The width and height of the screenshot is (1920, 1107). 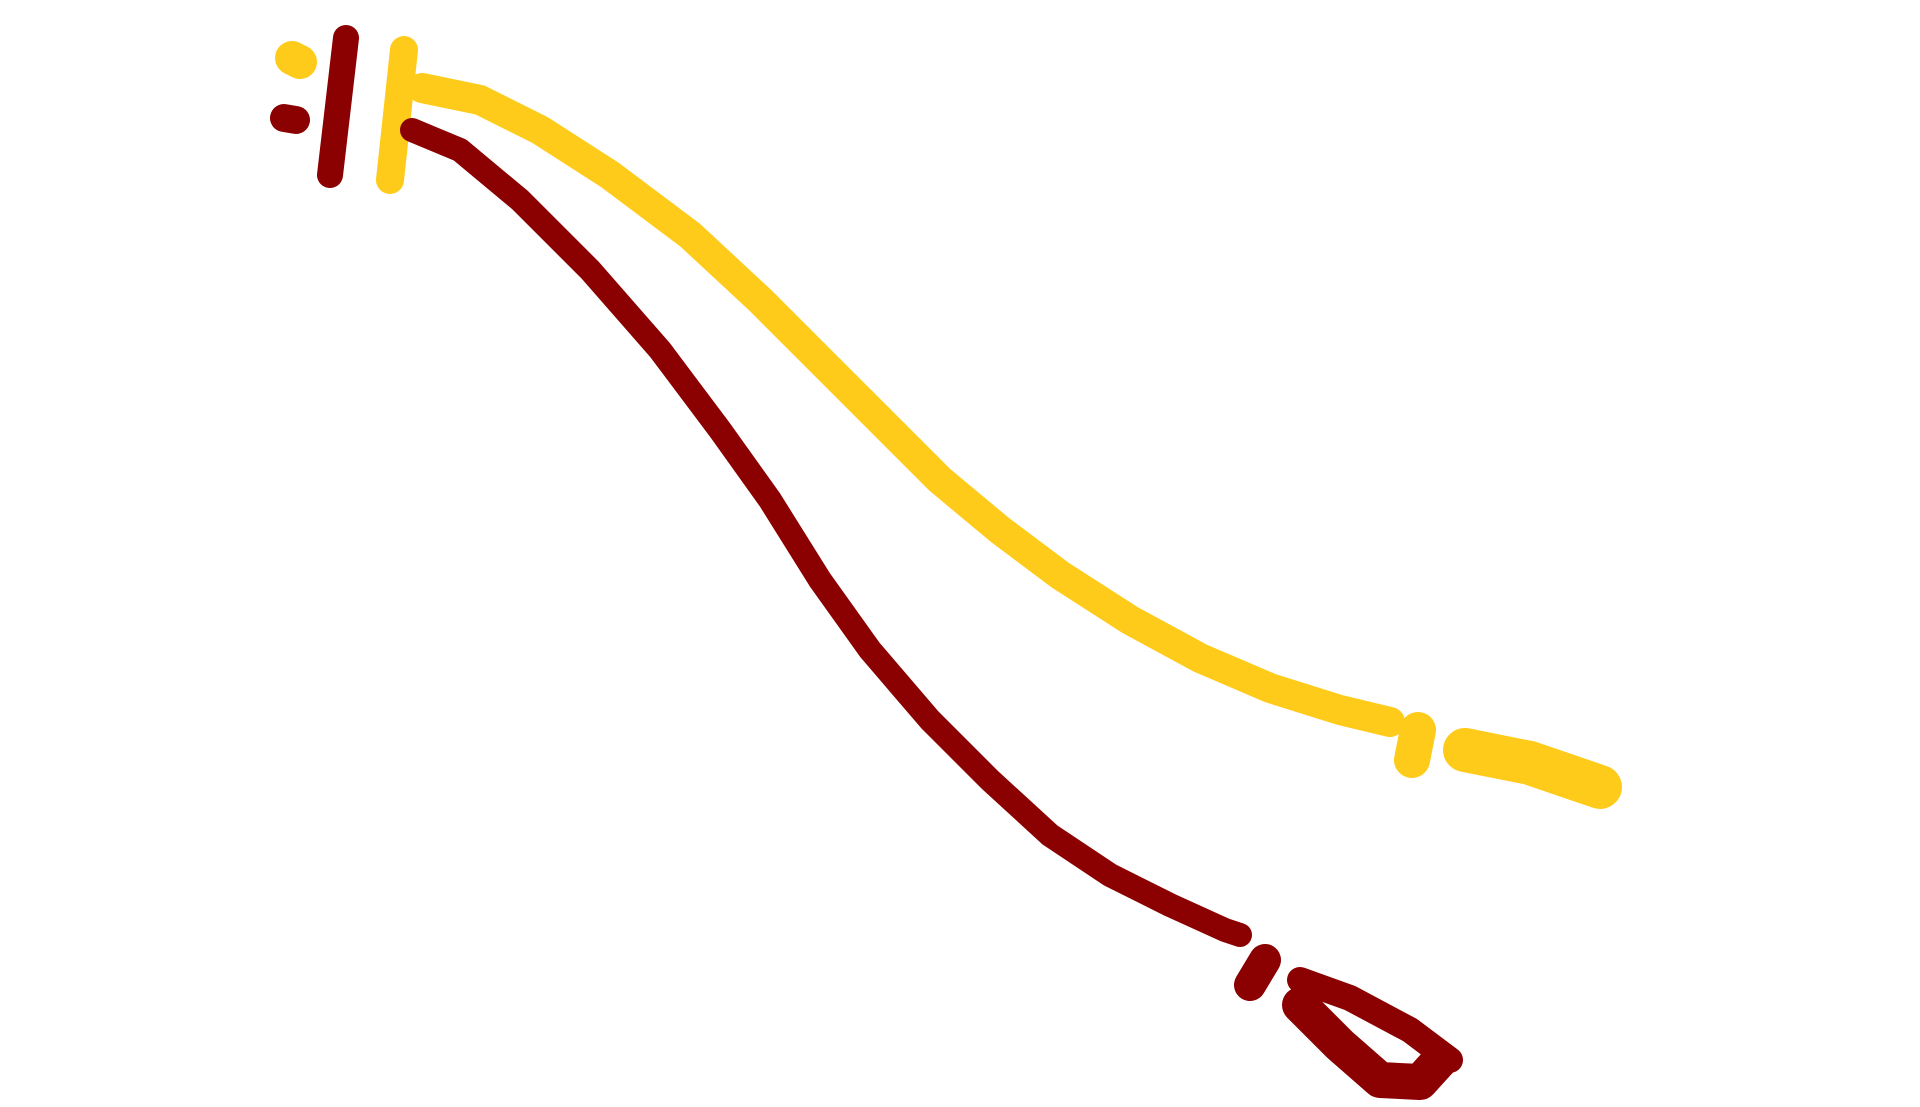 What do you see at coordinates (296, 60) in the screenshot?
I see `gold-dot` at bounding box center [296, 60].